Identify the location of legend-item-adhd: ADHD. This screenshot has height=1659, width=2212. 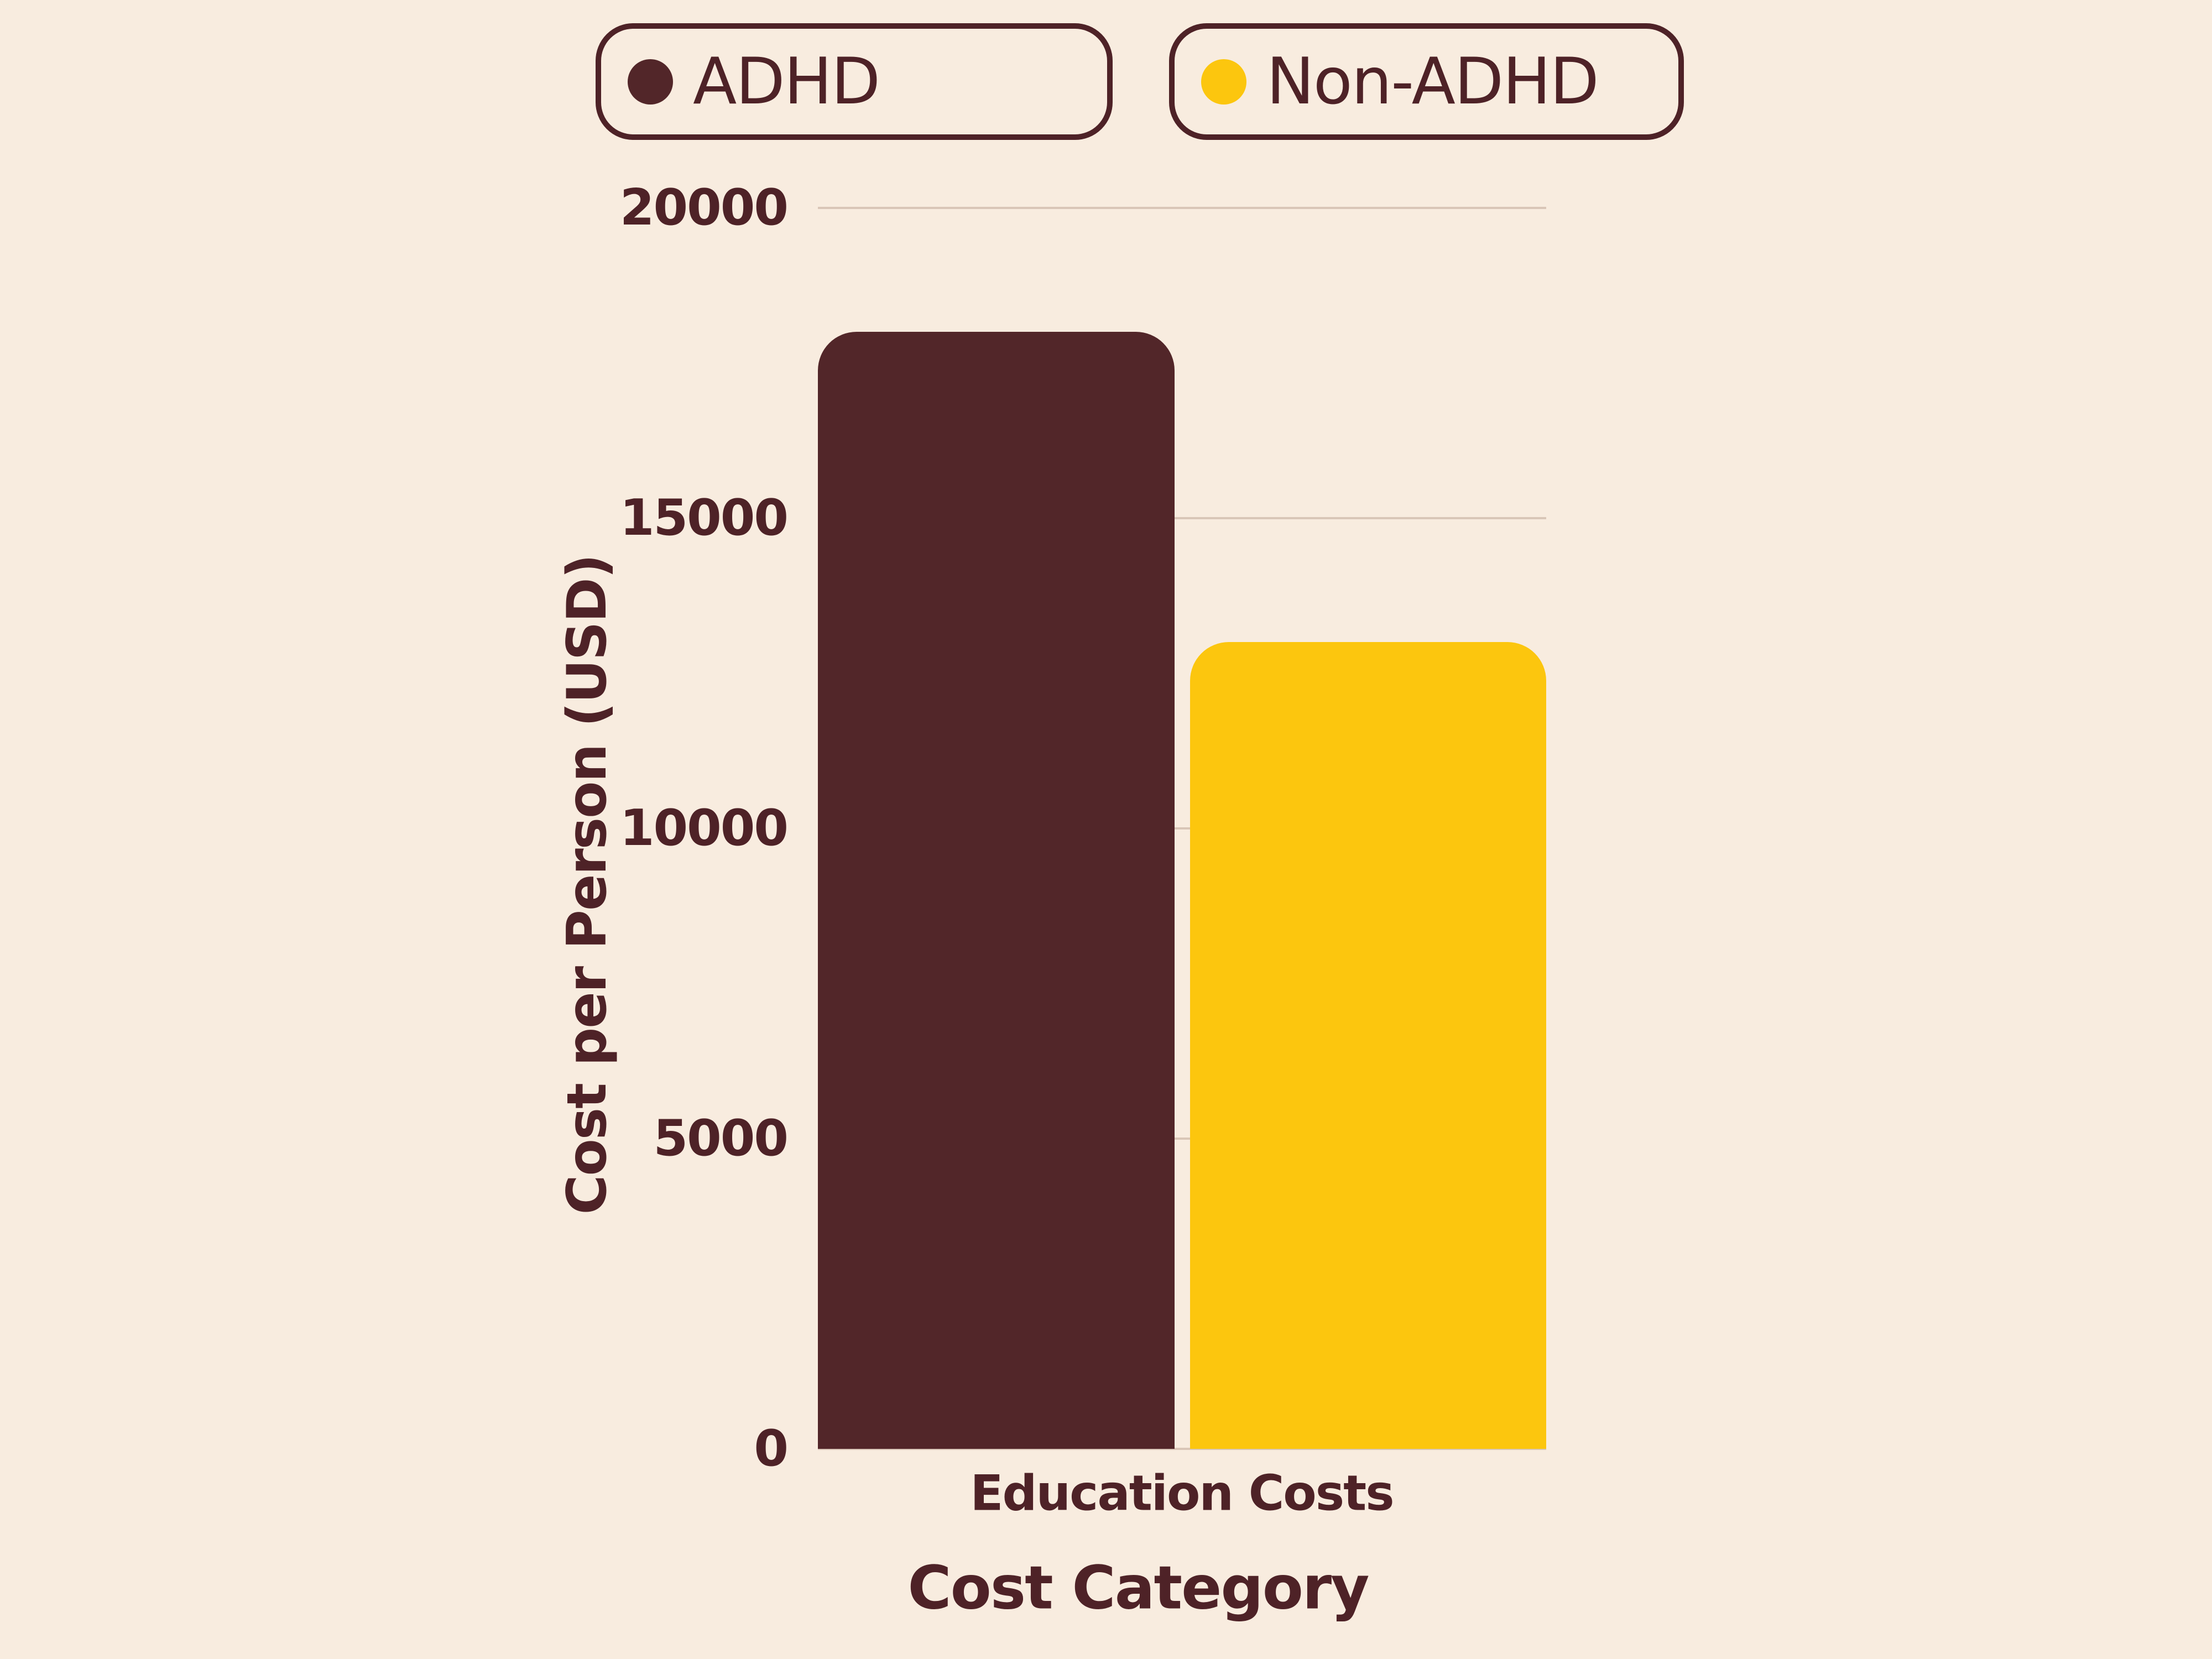
(855, 81).